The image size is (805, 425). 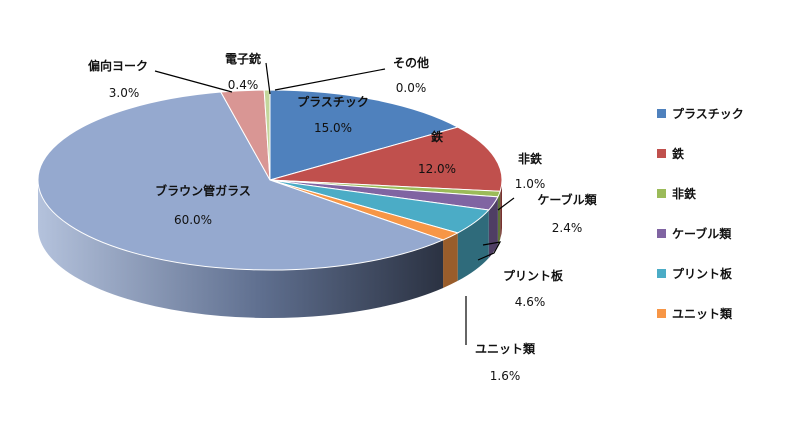 I want to click on slice-value-6: 60.0%, so click(x=193, y=220).